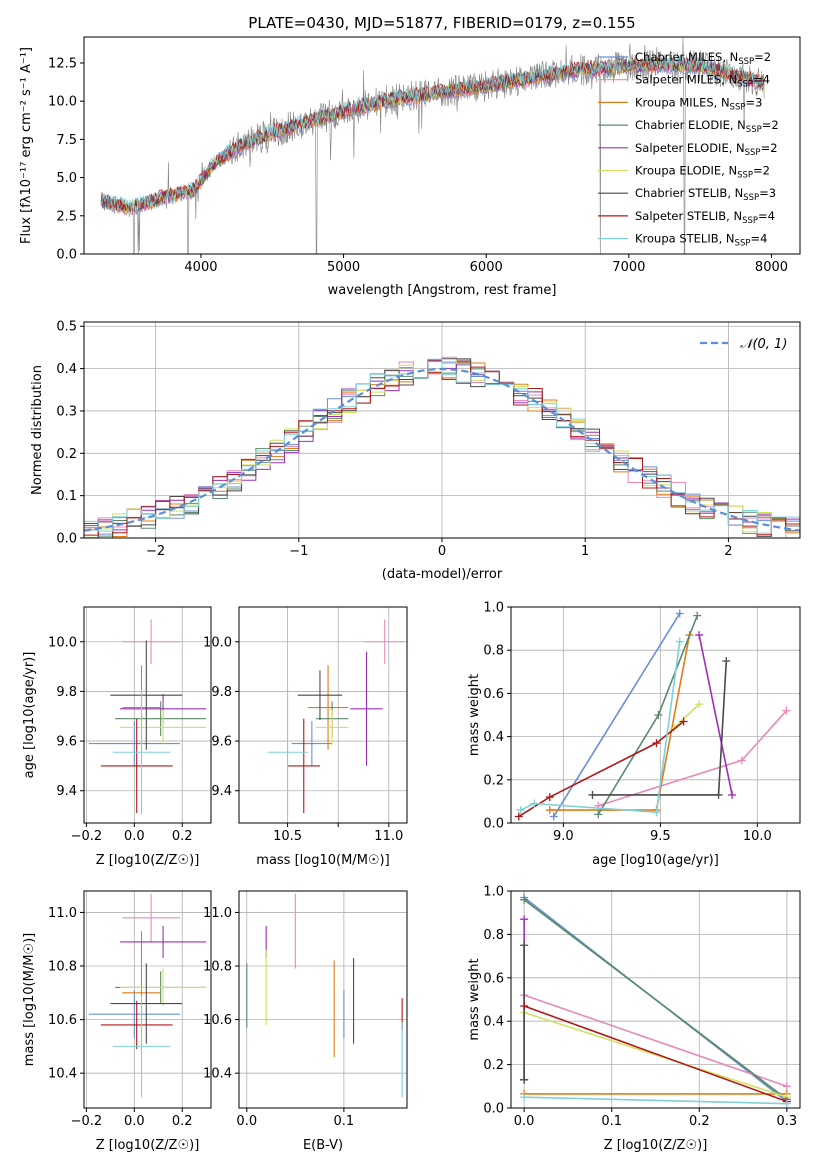 Image resolution: width=819 pixels, height=1170 pixels. What do you see at coordinates (323, 1145) in the screenshot?
I see `x-axis-label: E(B-V)` at bounding box center [323, 1145].